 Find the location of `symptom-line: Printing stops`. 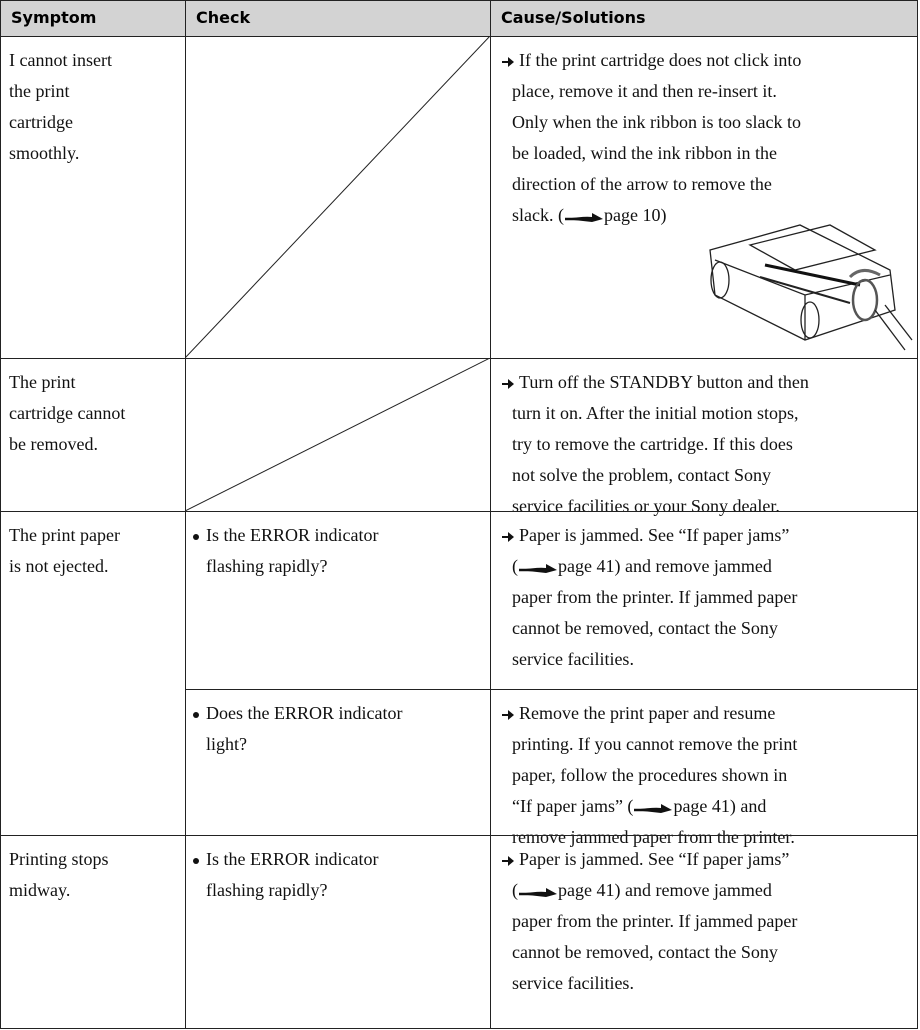

symptom-line: Printing stops is located at coordinates (59, 859).